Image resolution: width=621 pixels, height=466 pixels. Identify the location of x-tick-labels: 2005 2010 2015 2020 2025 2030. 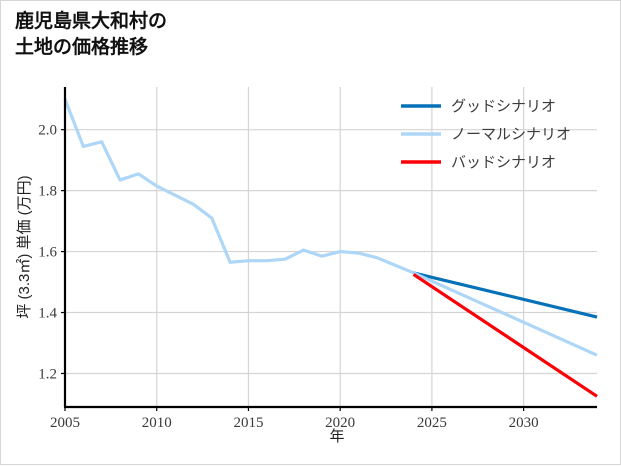
(294, 419).